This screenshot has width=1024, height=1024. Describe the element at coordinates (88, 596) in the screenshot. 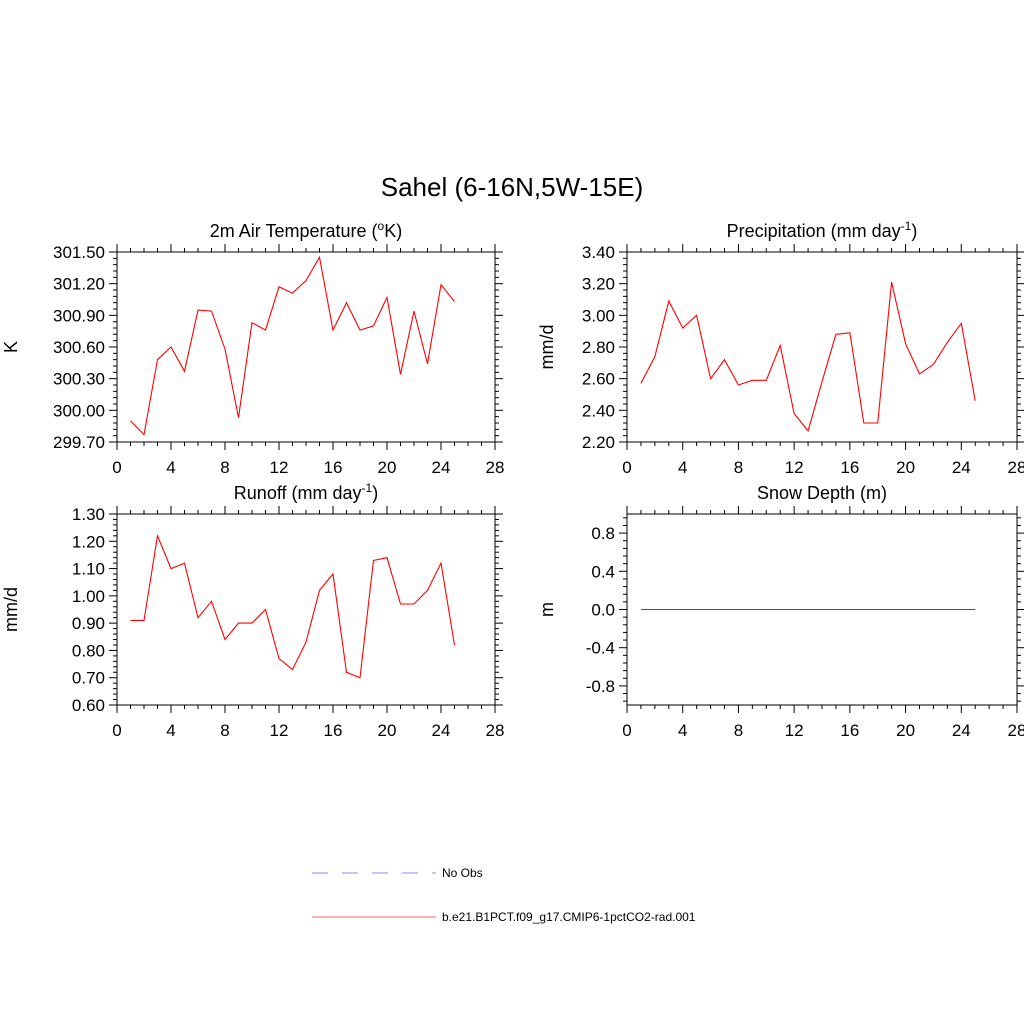

I see `runoff-ytick-label: 1.00` at that location.